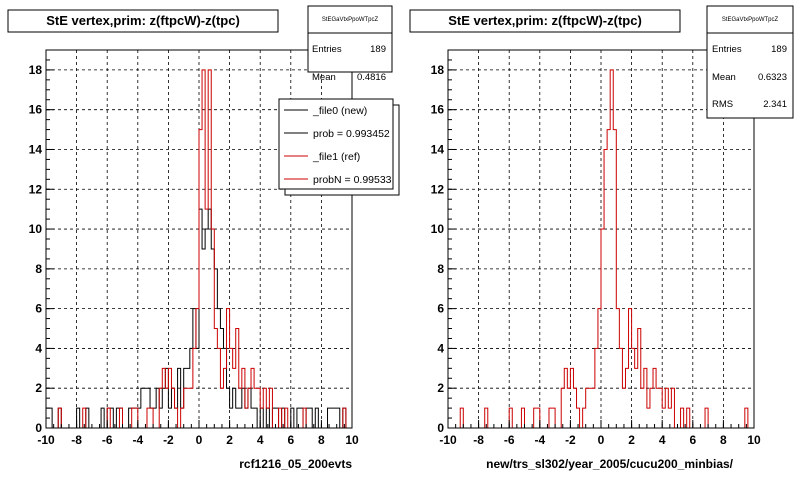 The image size is (800, 480). Describe the element at coordinates (324, 77) in the screenshot. I see `left-stats-mean-label: Mean` at that location.